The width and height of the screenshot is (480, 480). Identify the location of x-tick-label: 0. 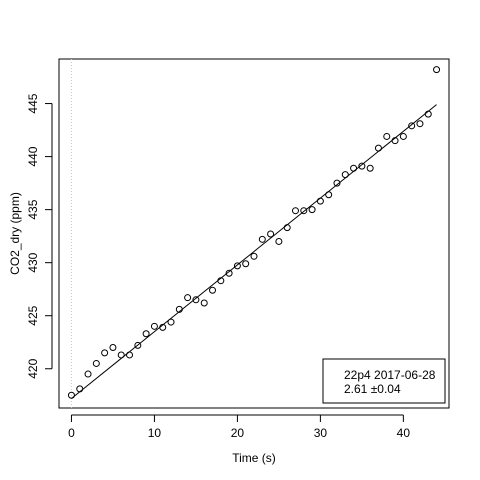
(71, 433).